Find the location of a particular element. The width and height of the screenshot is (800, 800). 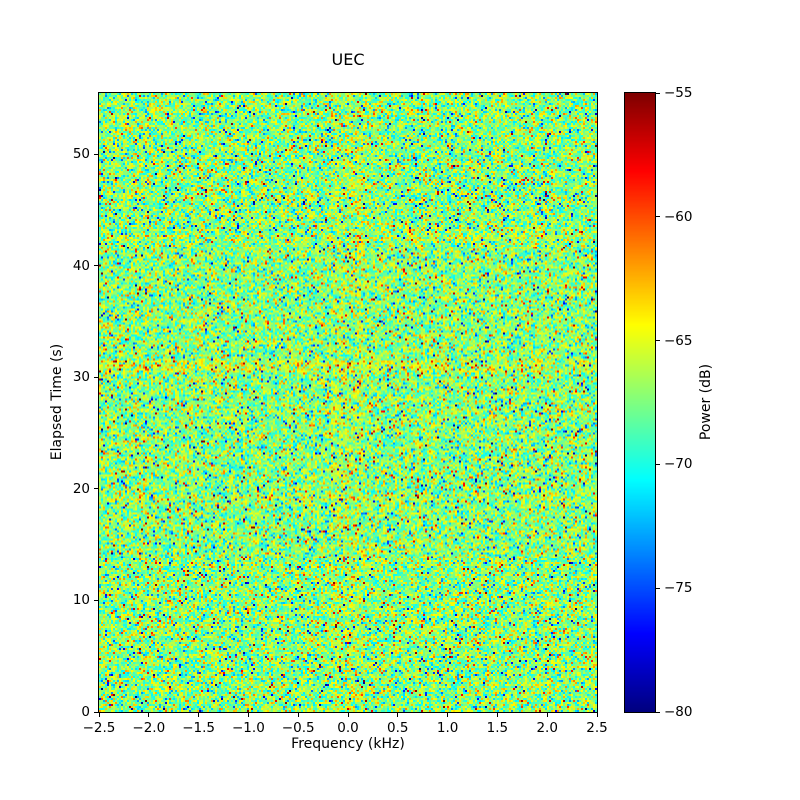

y-axis-label: Elapsed Time (s) is located at coordinates (57, 402).